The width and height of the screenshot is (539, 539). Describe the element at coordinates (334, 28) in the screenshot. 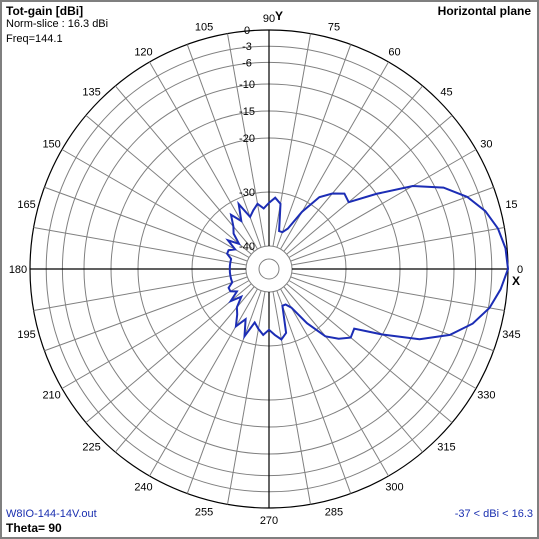

I see `angle-tick-label: 75` at that location.